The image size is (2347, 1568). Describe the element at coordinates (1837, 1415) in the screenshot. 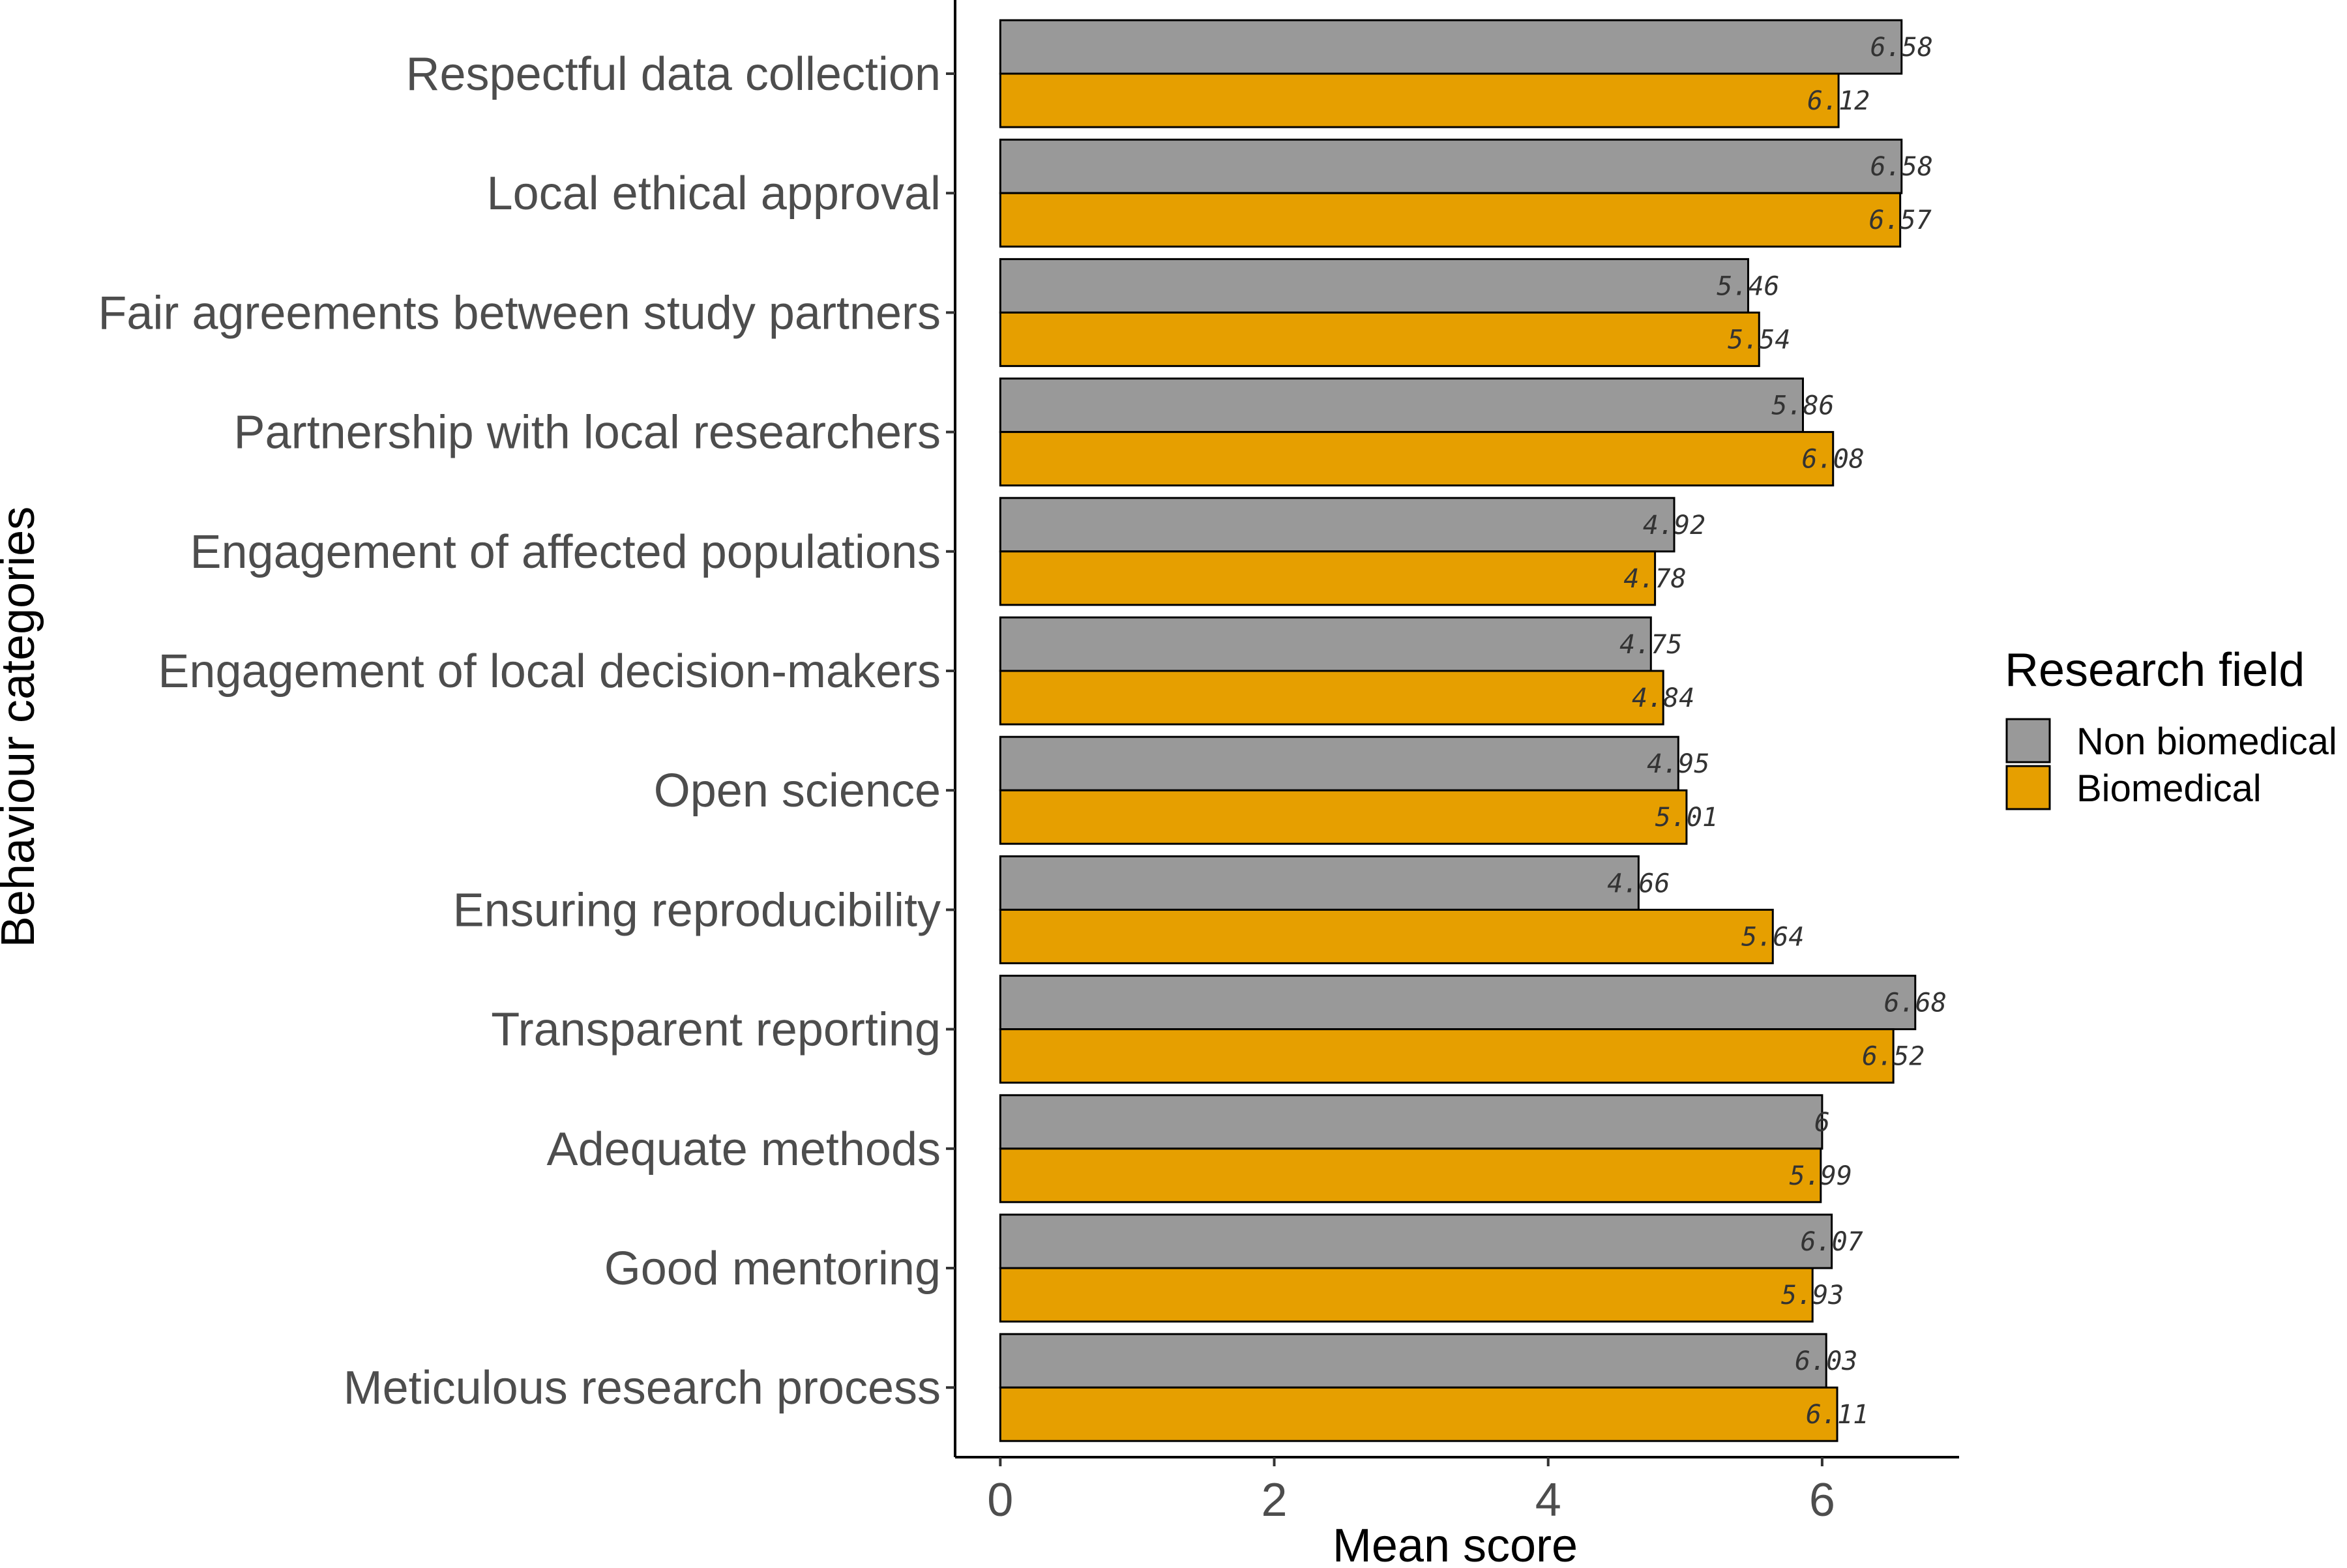

I see `value-label: 6.11` at that location.